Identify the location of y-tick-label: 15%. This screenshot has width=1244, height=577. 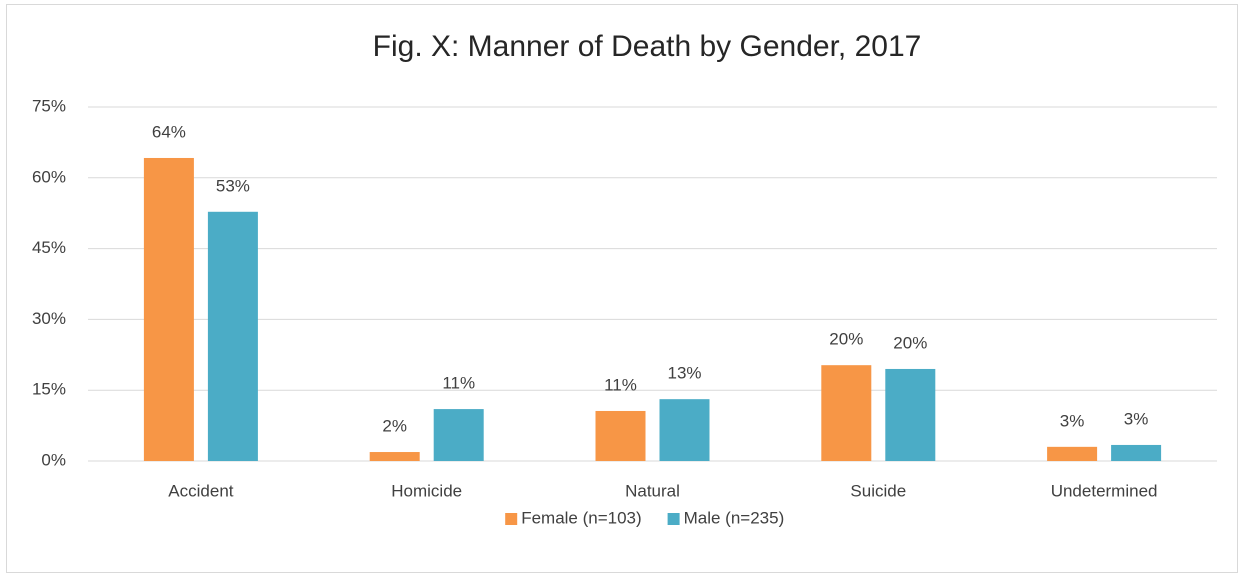
(49, 389).